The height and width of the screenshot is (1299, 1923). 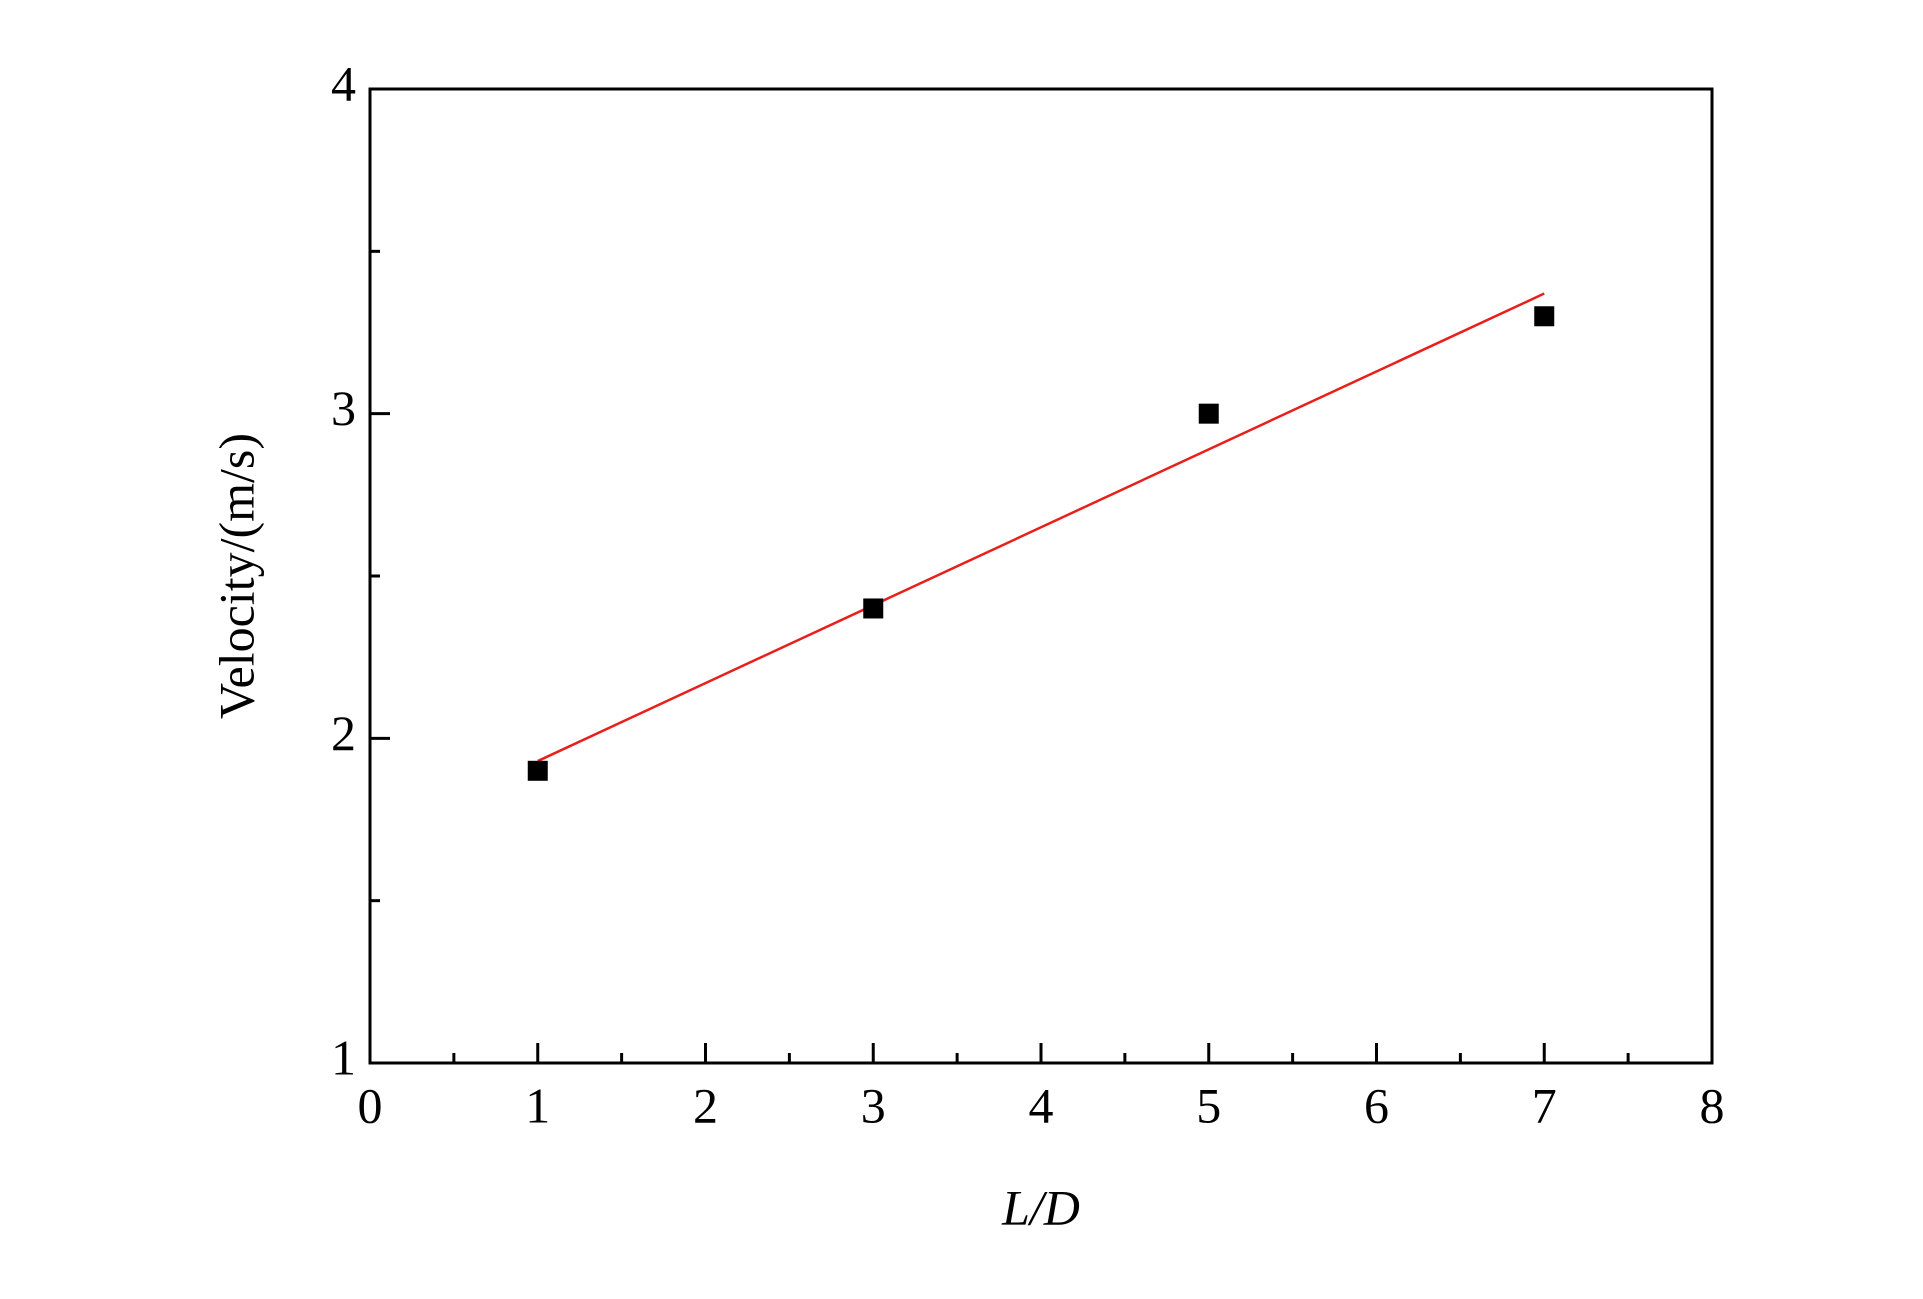 I want to click on x-tick-label: 4, so click(x=1041, y=1105).